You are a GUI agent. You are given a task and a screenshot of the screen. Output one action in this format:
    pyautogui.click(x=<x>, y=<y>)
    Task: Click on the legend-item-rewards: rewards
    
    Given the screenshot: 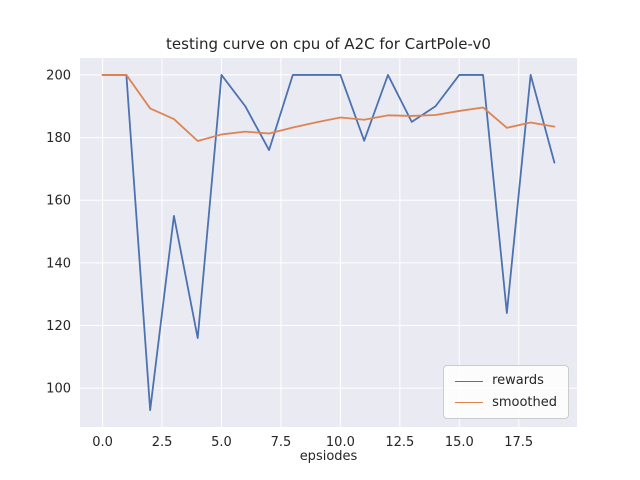 What is the action you would take?
    pyautogui.click(x=506, y=381)
    